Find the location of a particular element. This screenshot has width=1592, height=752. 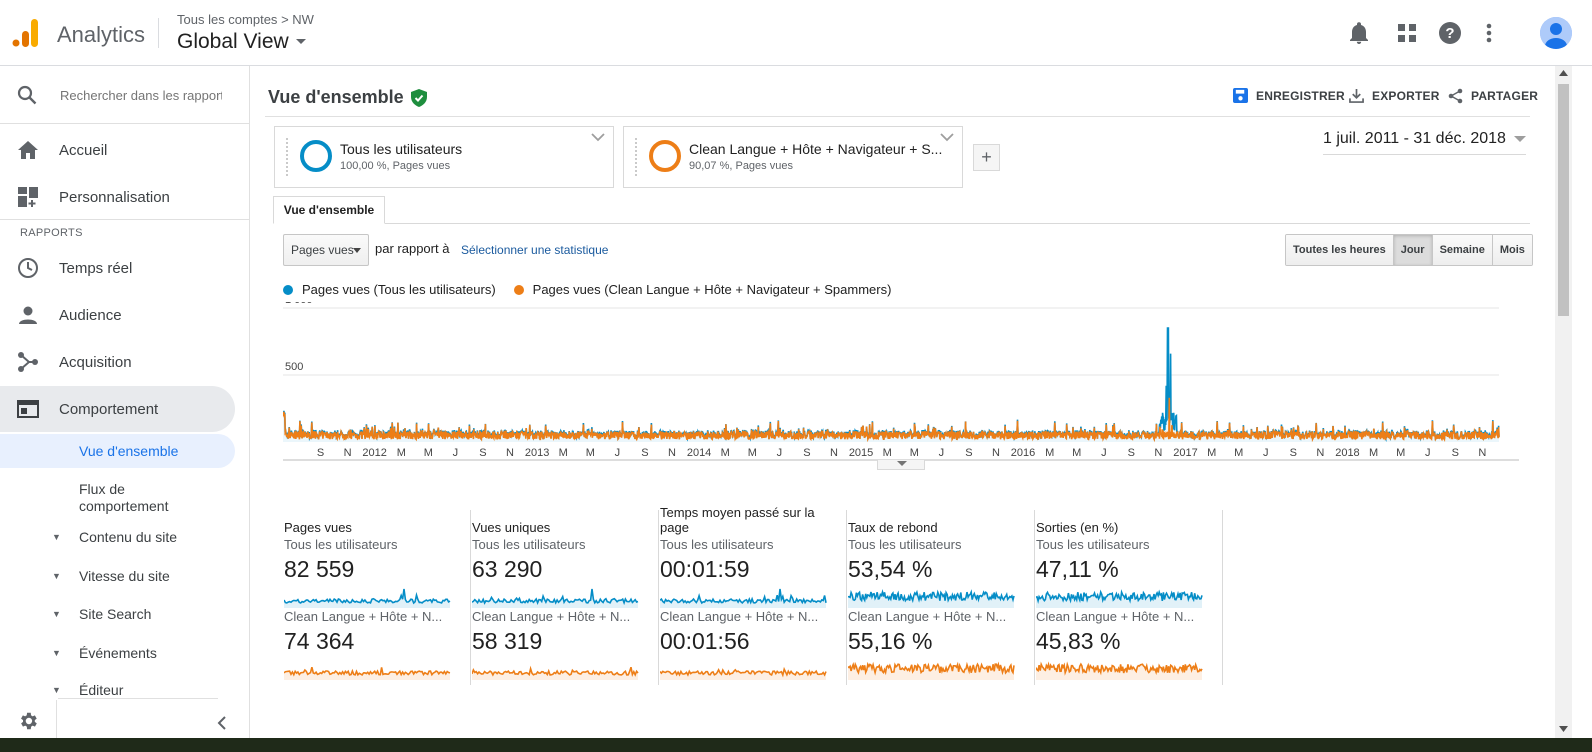

sidebar-subitem-label: Vitesse du site is located at coordinates (124, 576).